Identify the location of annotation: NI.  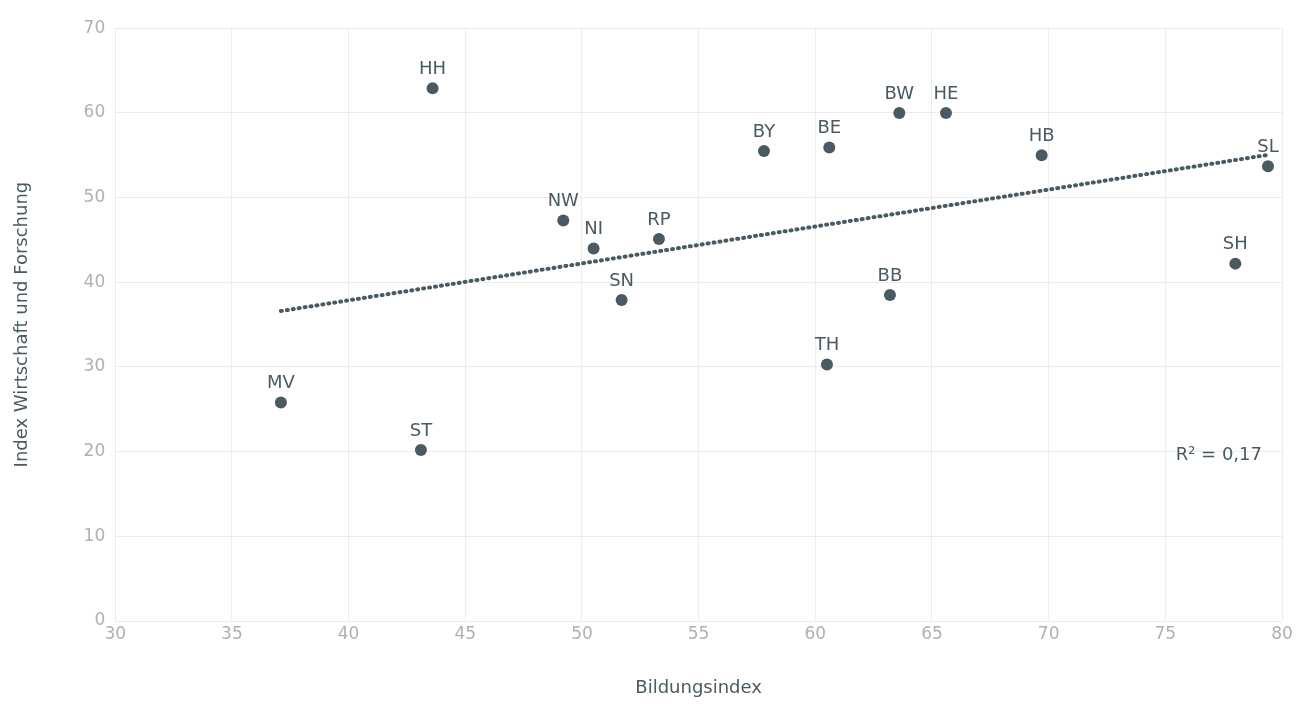
(593, 228).